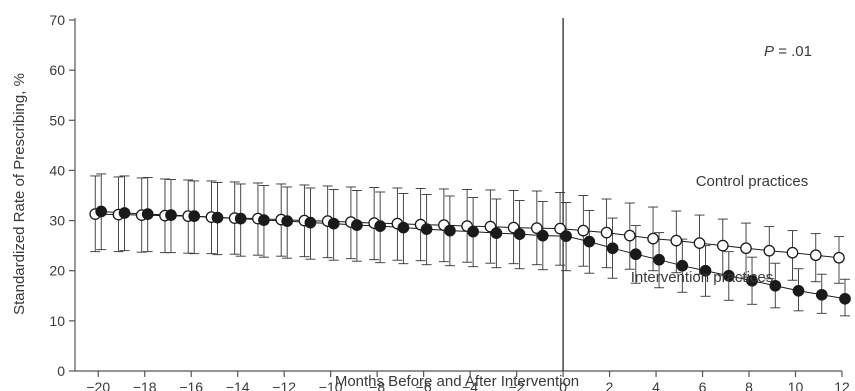 Image resolution: width=855 pixels, height=391 pixels. I want to click on p-value-number: = .01, so click(793, 51).